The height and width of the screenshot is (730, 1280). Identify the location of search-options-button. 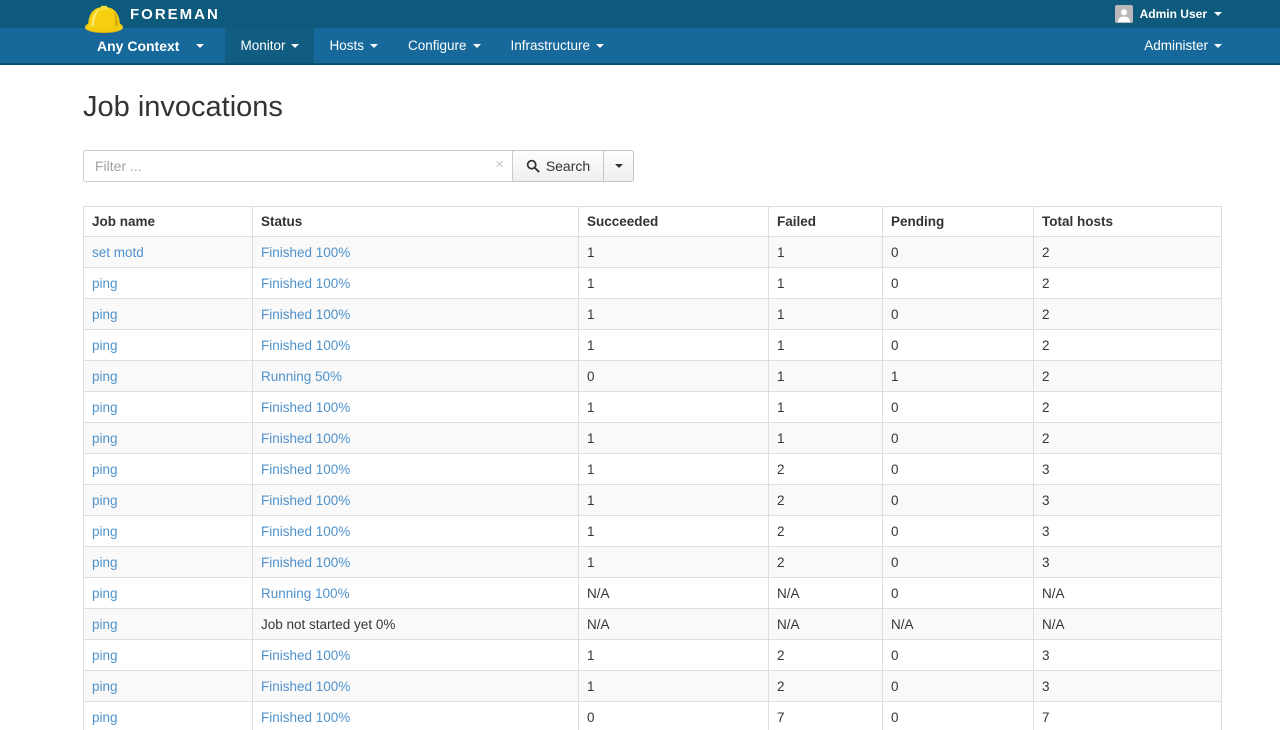
(618, 166).